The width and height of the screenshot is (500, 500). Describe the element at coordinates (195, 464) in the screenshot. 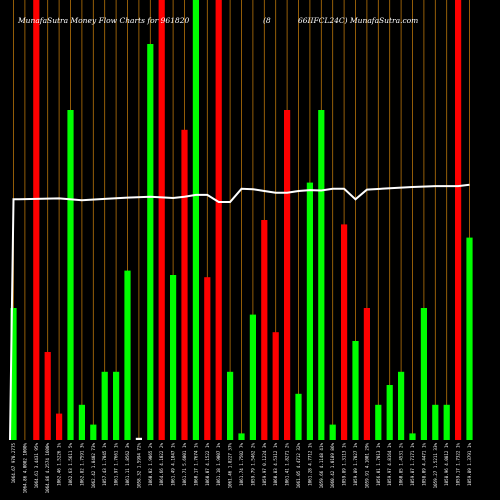

I see `x-tick-label: 1060.17 1.7674 1%` at that location.